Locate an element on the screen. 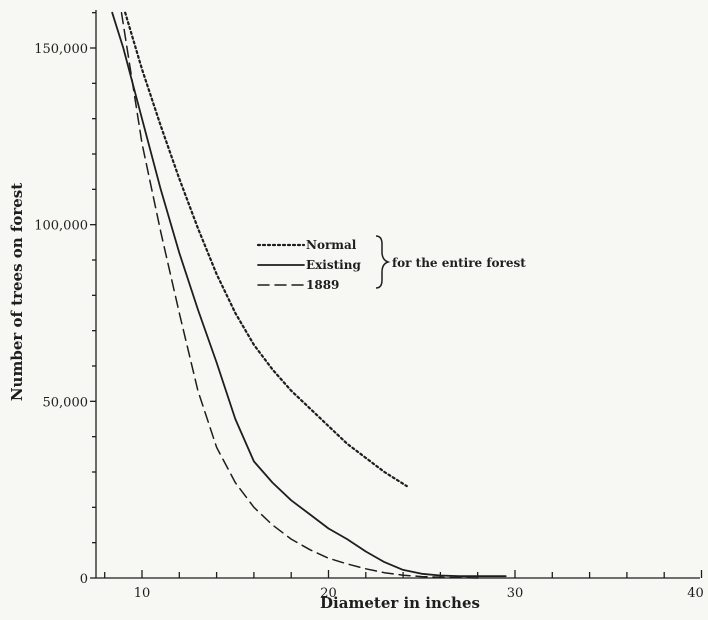 This screenshot has width=708, height=620. legend-label-normal: Normal is located at coordinates (331, 245).